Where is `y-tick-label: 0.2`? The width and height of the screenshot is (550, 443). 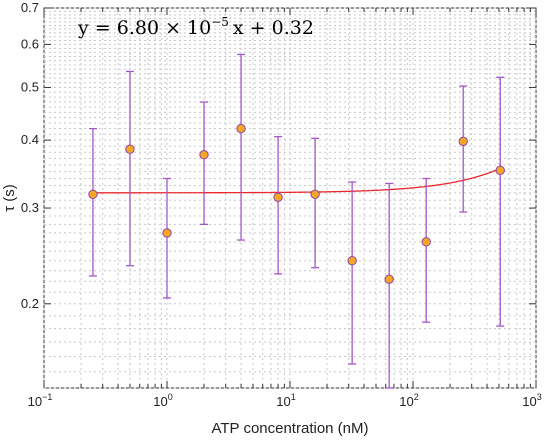
y-tick-label: 0.2 is located at coordinates (30, 303).